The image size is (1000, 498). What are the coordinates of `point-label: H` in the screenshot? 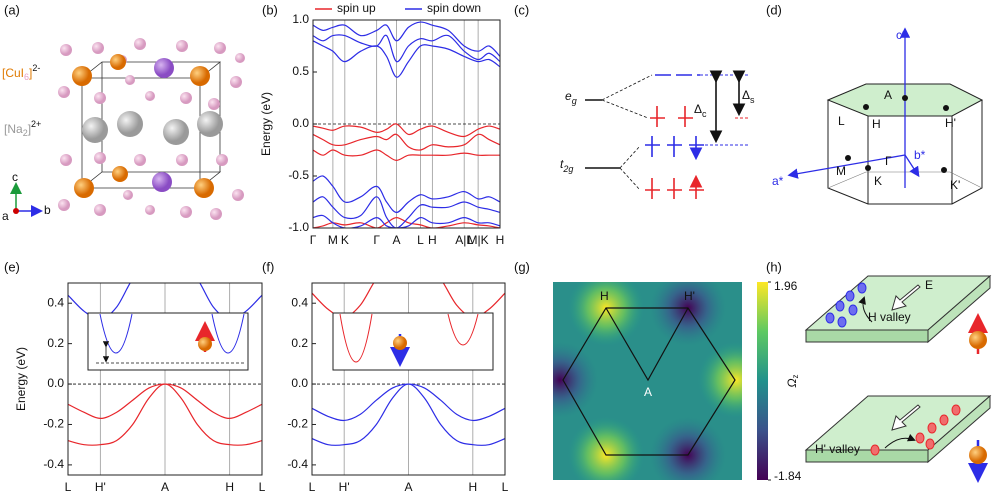 It's located at (604, 296).